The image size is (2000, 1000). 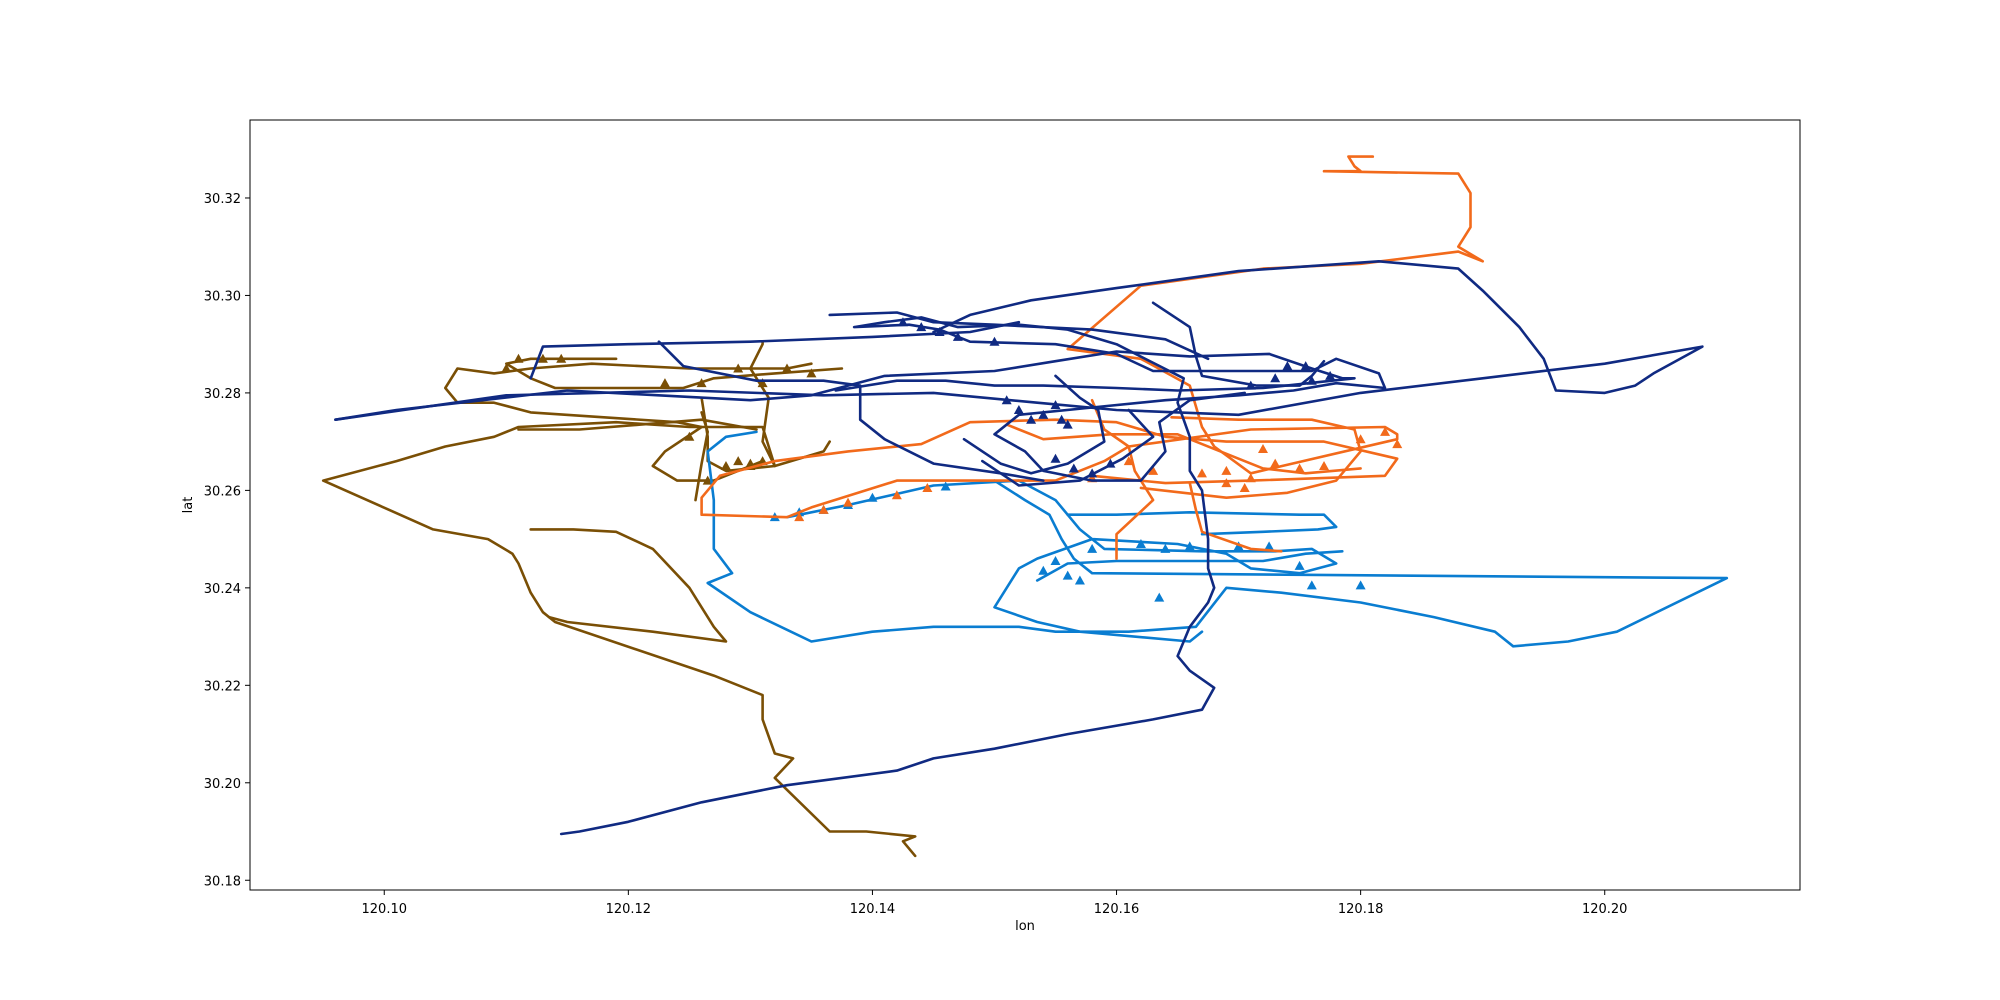 What do you see at coordinates (1025, 926) in the screenshot?
I see `x-axis-label: lon` at bounding box center [1025, 926].